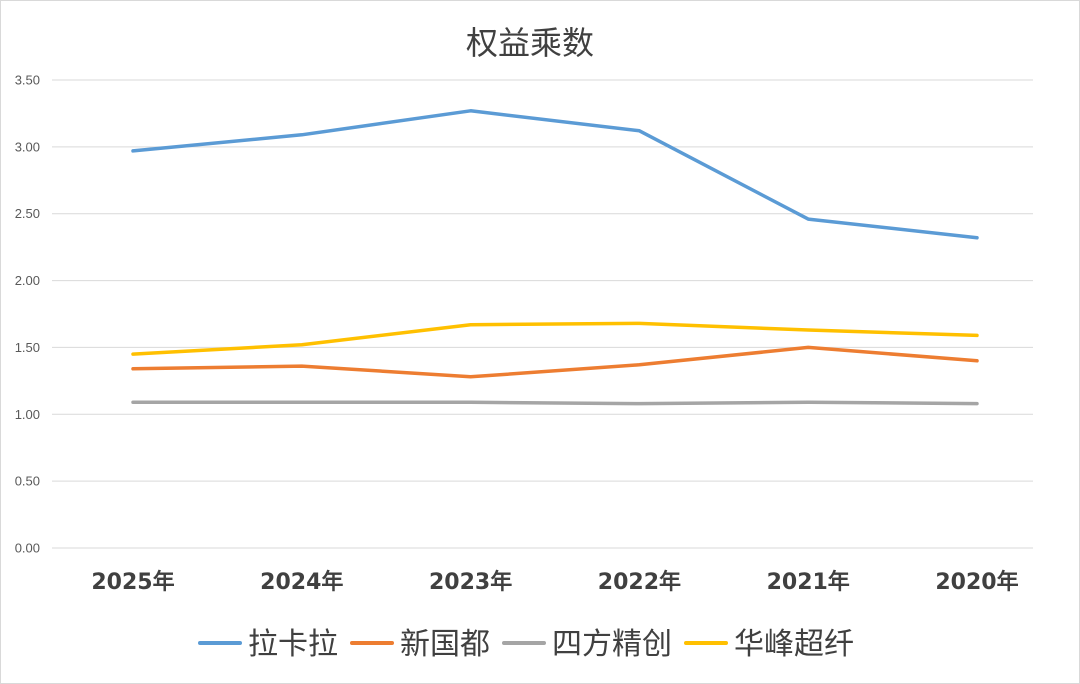 The width and height of the screenshot is (1080, 684). Describe the element at coordinates (794, 644) in the screenshot. I see `legend-item: 华峰超纤` at that location.